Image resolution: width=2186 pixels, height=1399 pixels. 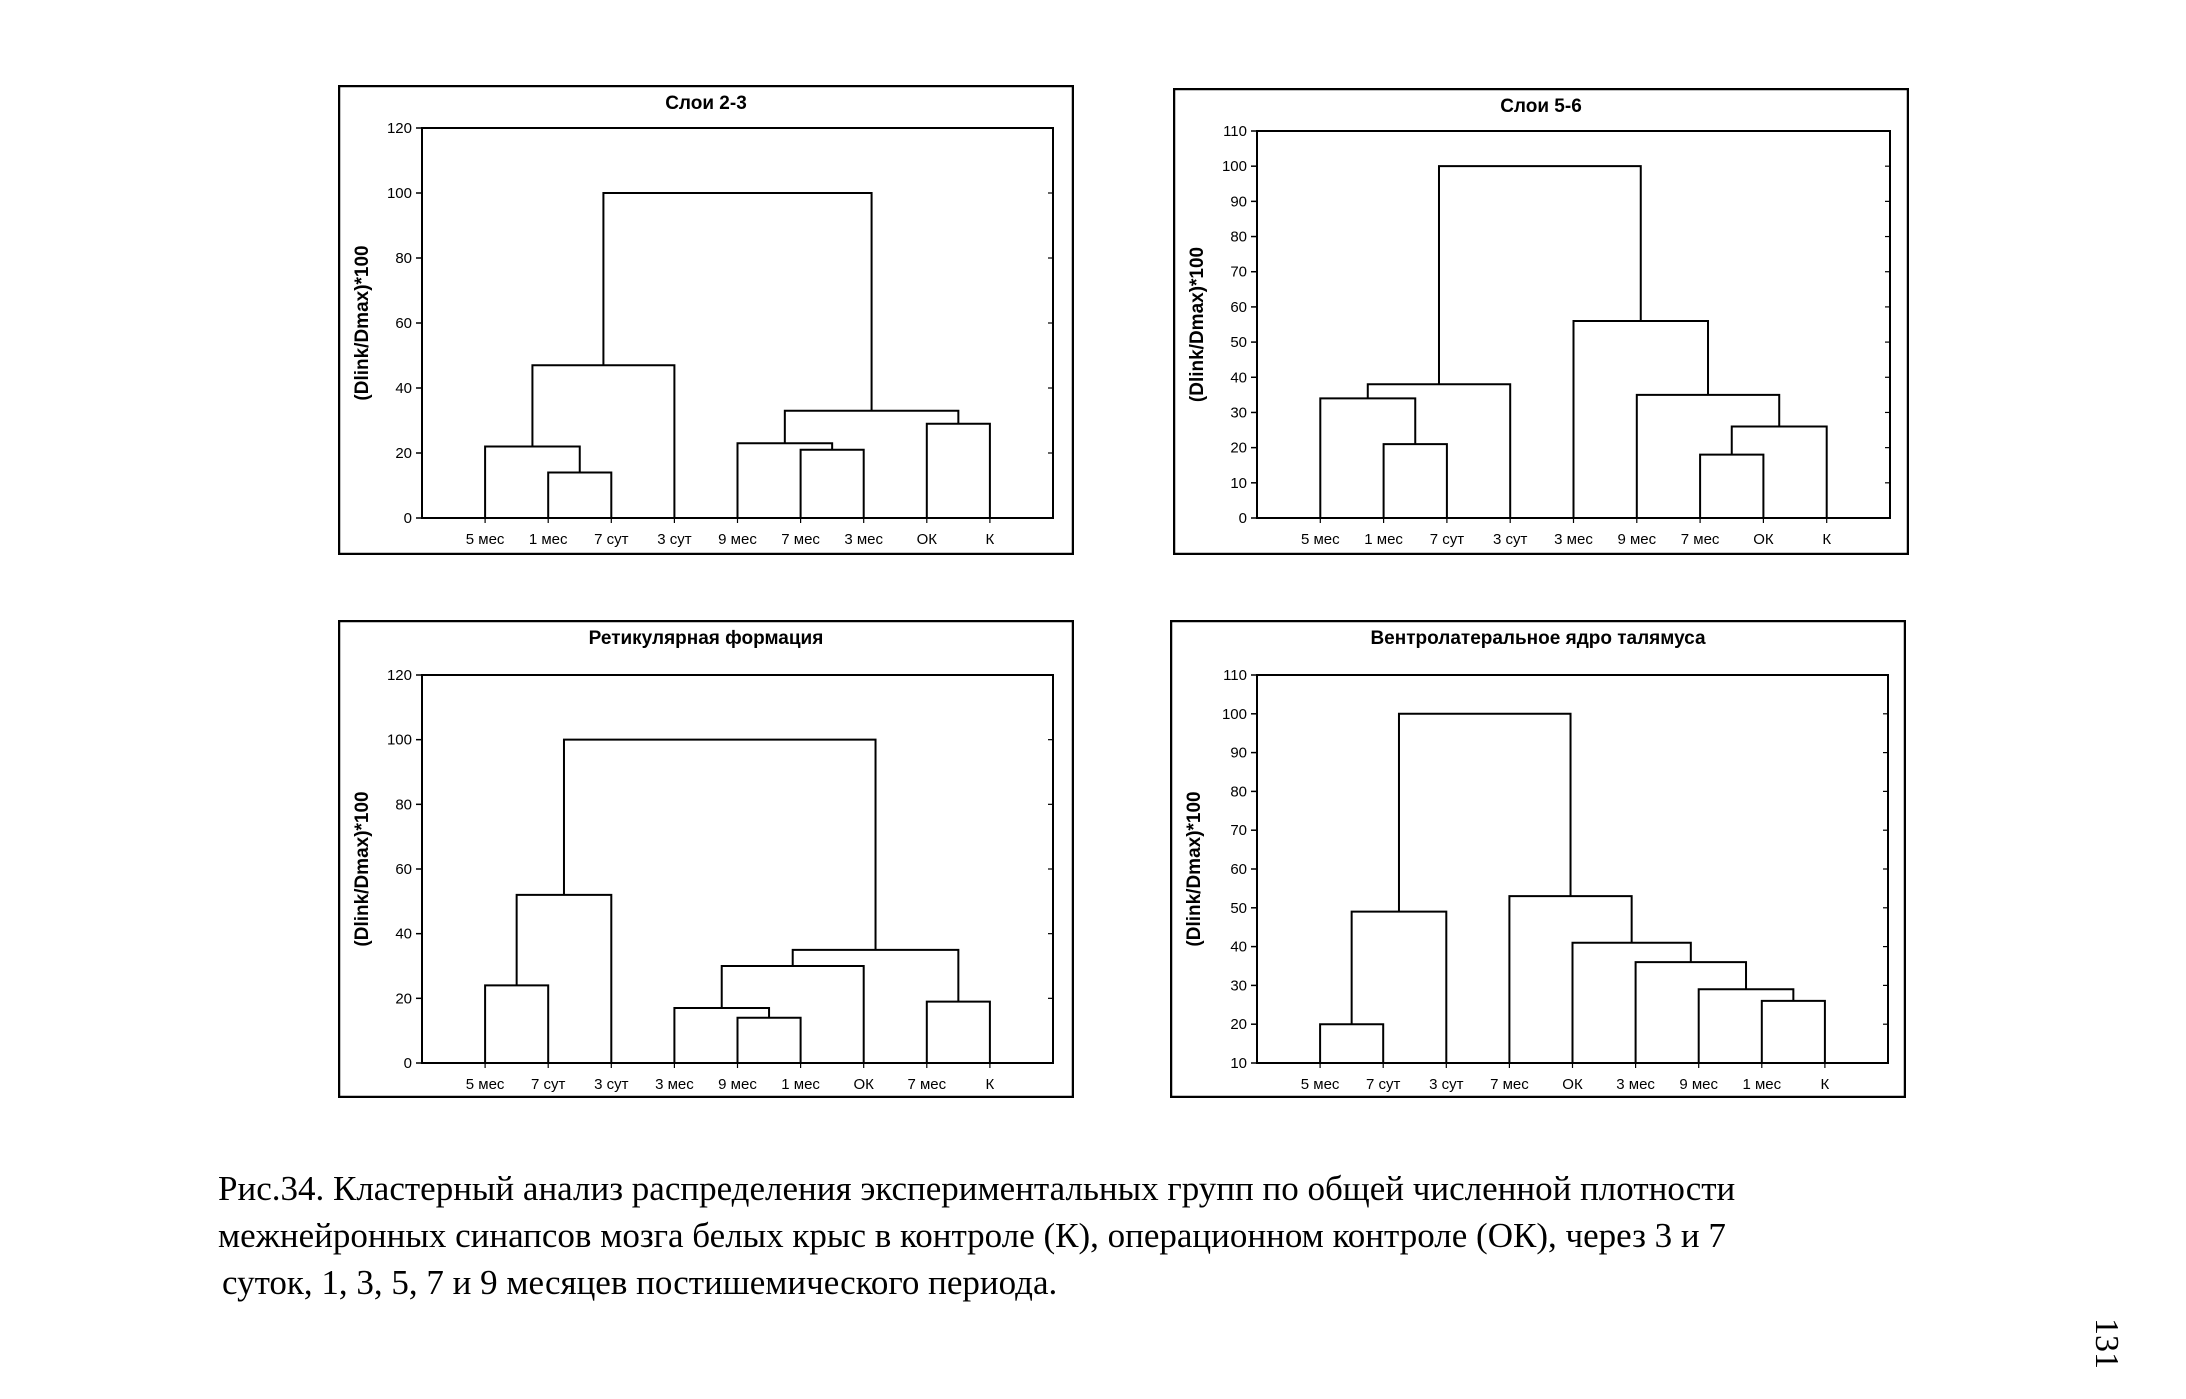 What do you see at coordinates (1238, 753) in the screenshot?
I see `y-tick-label: 90` at bounding box center [1238, 753].